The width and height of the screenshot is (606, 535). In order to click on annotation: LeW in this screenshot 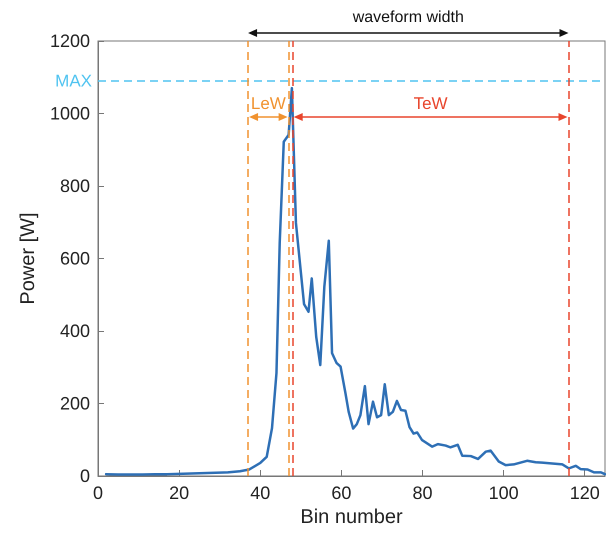, I will do `click(268, 103)`.